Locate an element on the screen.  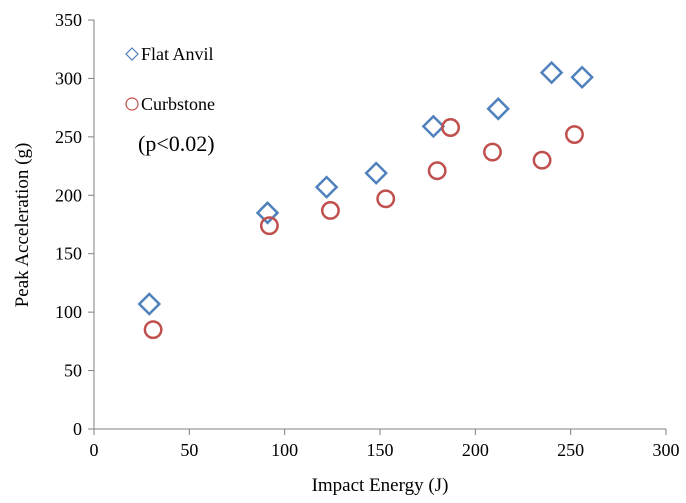
x-tick-label: 250 is located at coordinates (570, 450).